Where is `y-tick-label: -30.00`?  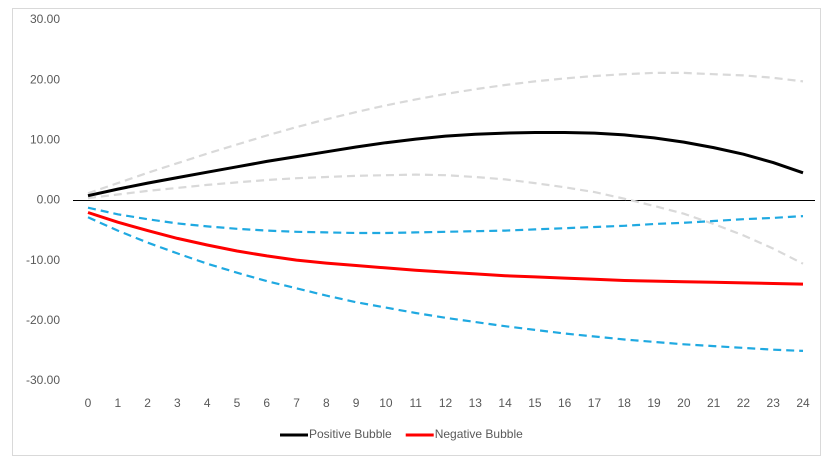 y-tick-label: -30.00 is located at coordinates (43, 380).